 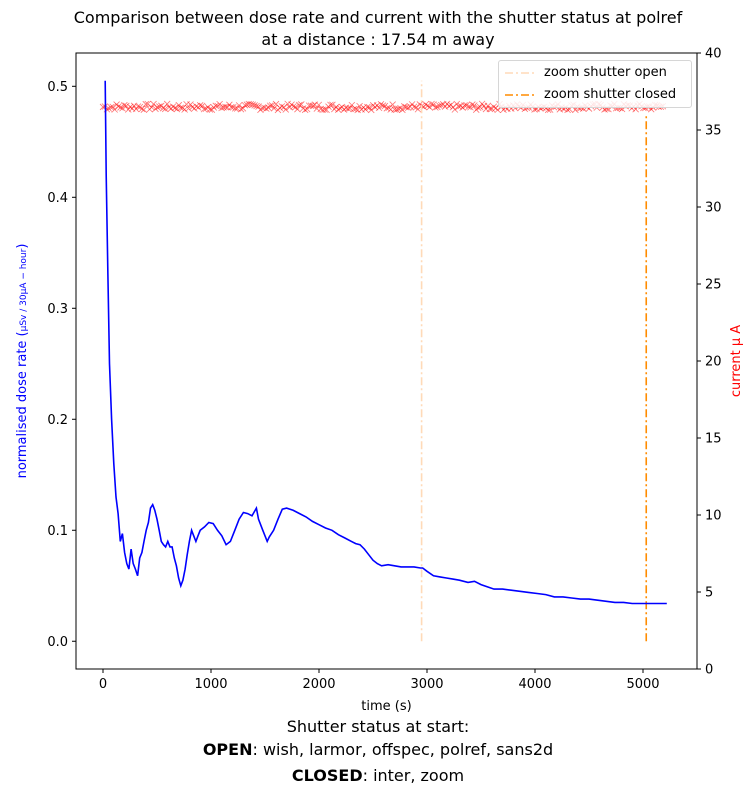 What do you see at coordinates (386, 706) in the screenshot?
I see `x-axis-label: time (s)` at bounding box center [386, 706].